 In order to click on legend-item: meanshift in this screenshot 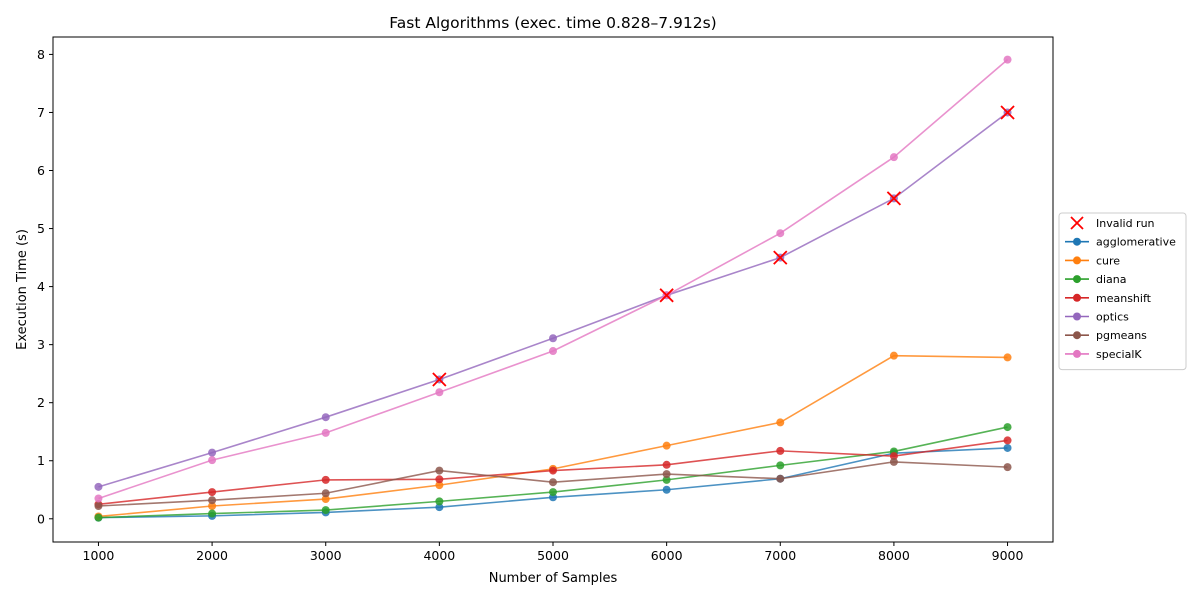, I will do `click(1108, 298)`.